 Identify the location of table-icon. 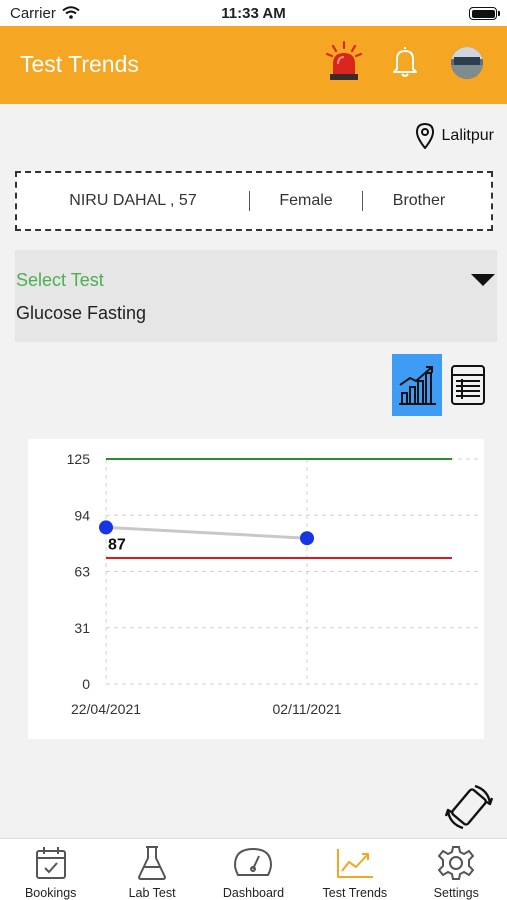
(468, 385).